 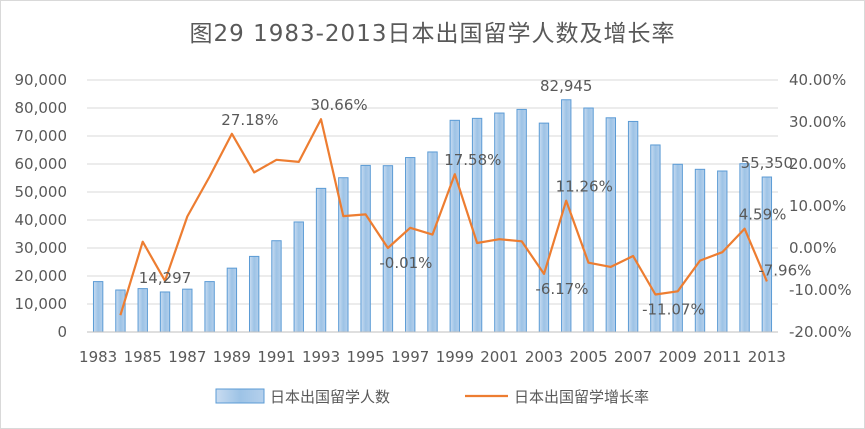 What do you see at coordinates (566, 86) in the screenshot?
I see `data-label: 82,945` at bounding box center [566, 86].